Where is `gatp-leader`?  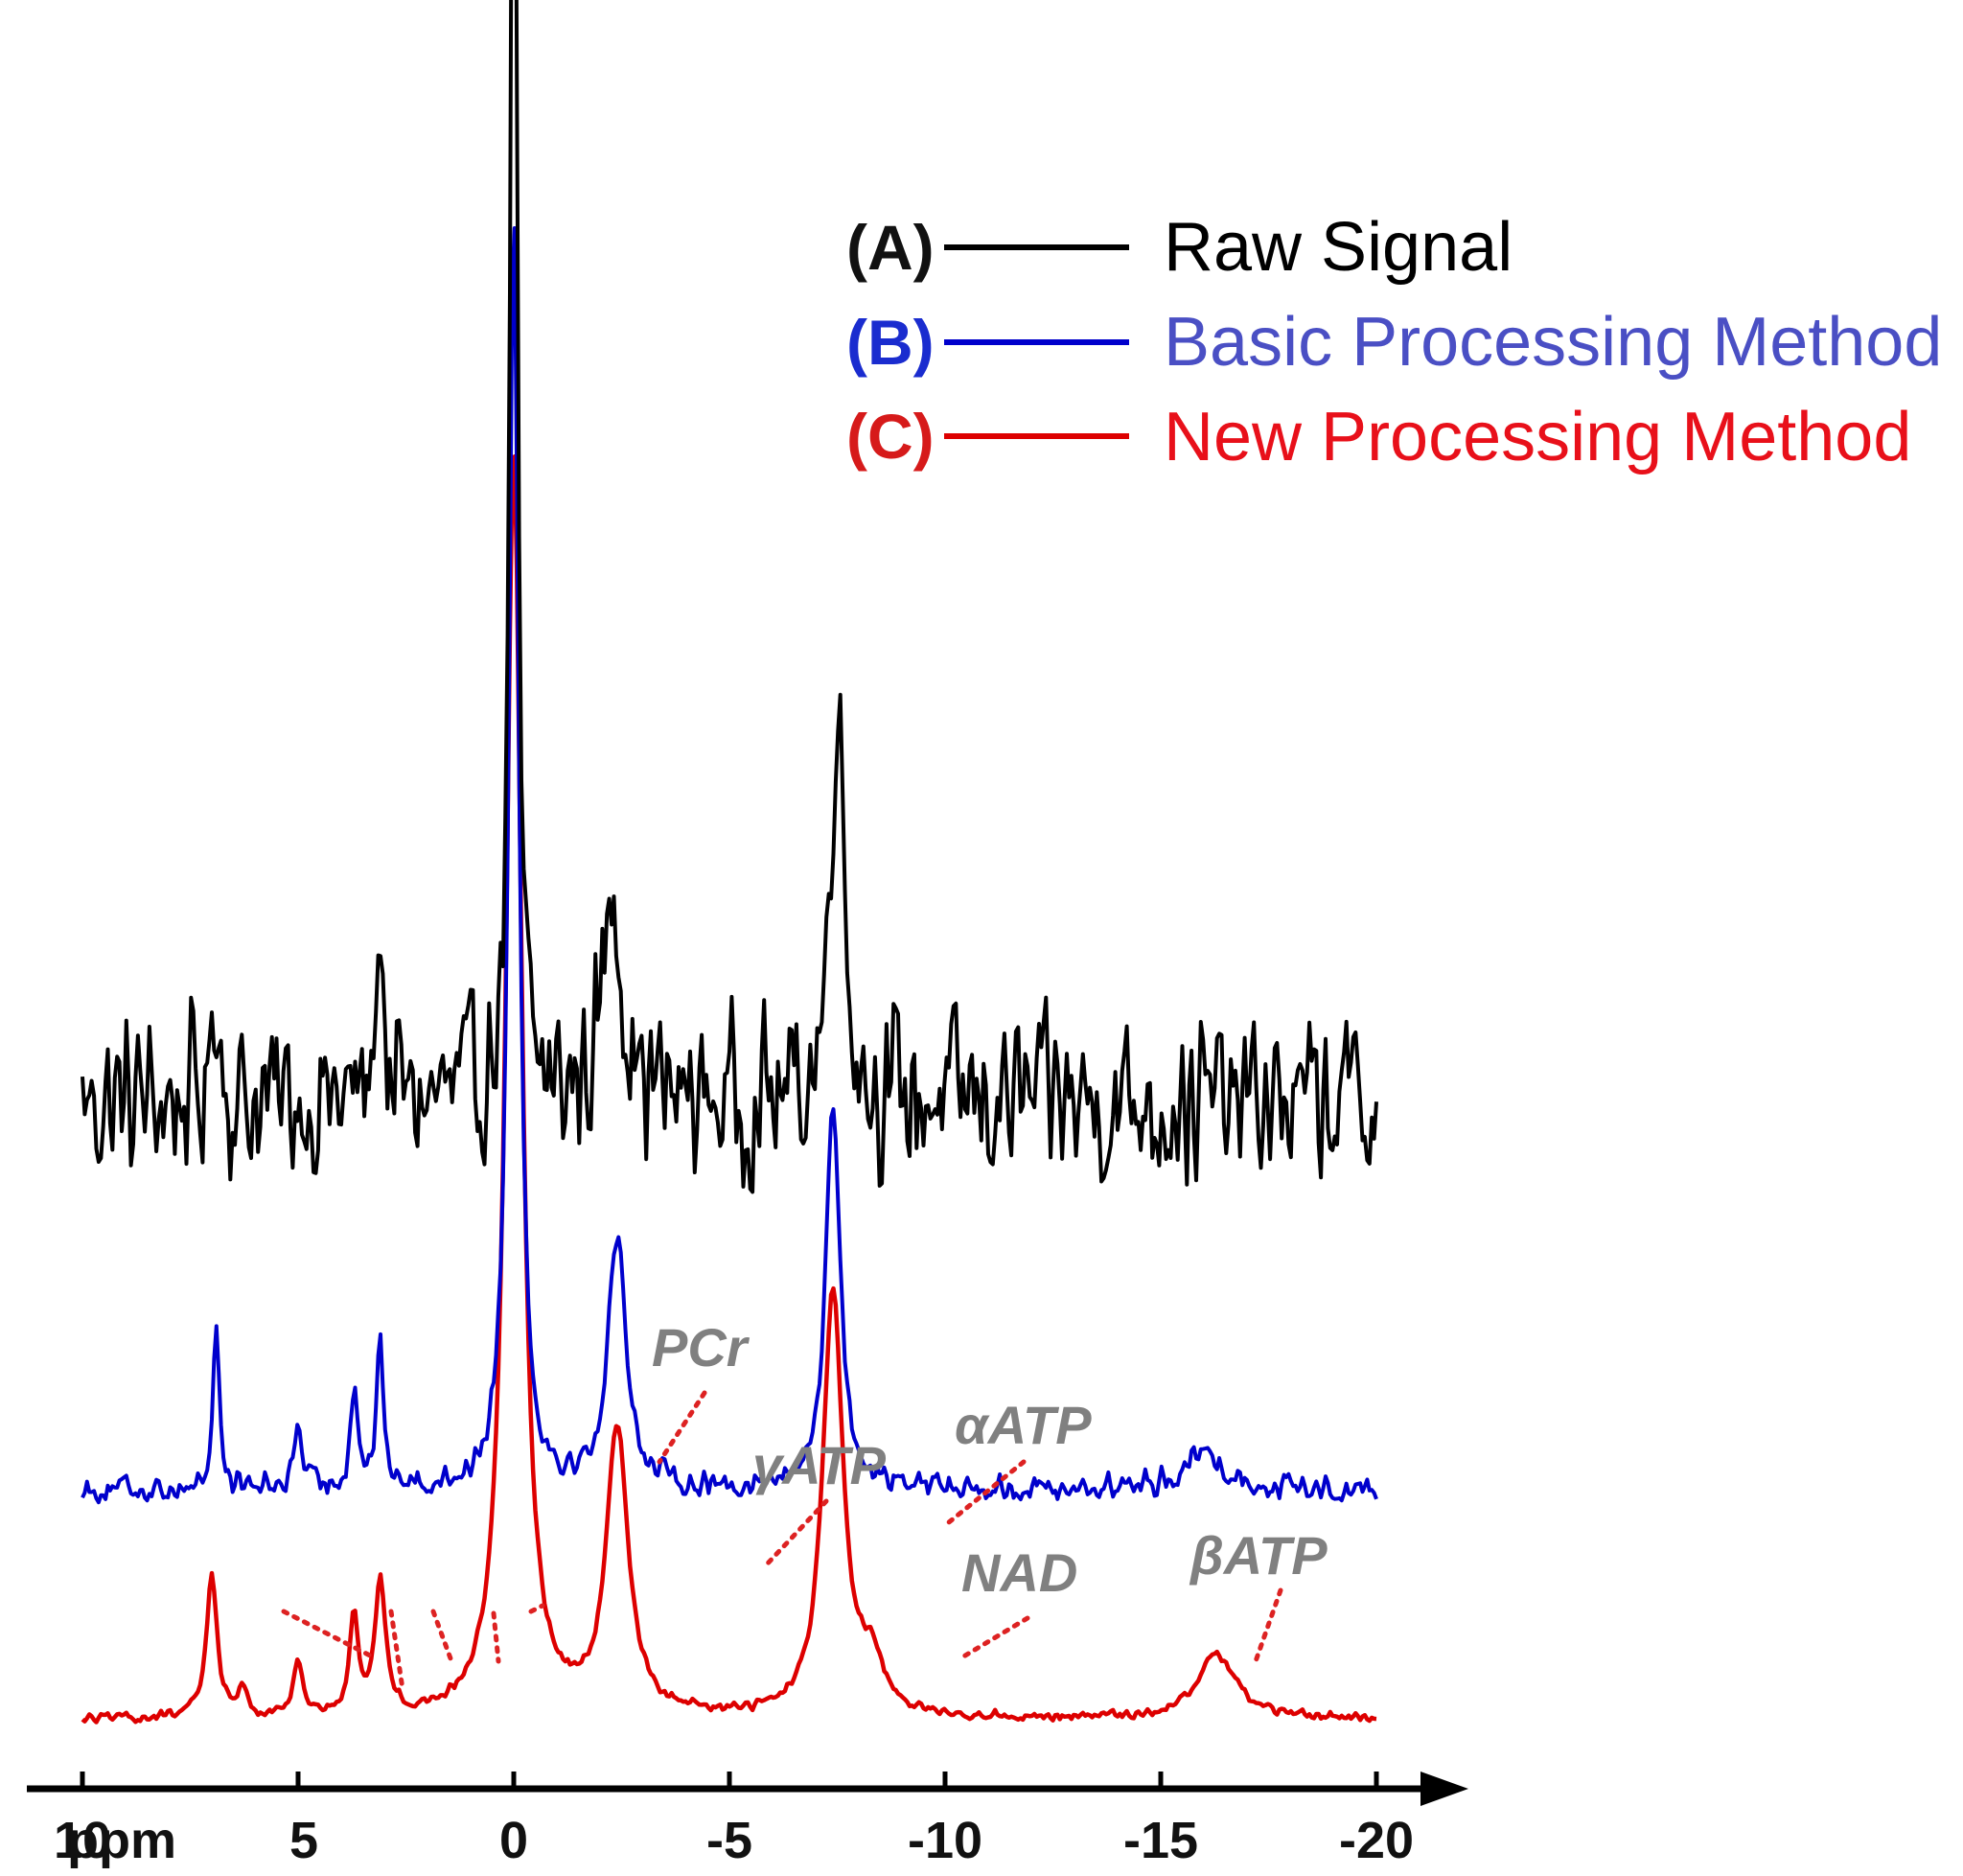 gatp-leader is located at coordinates (795, 1533).